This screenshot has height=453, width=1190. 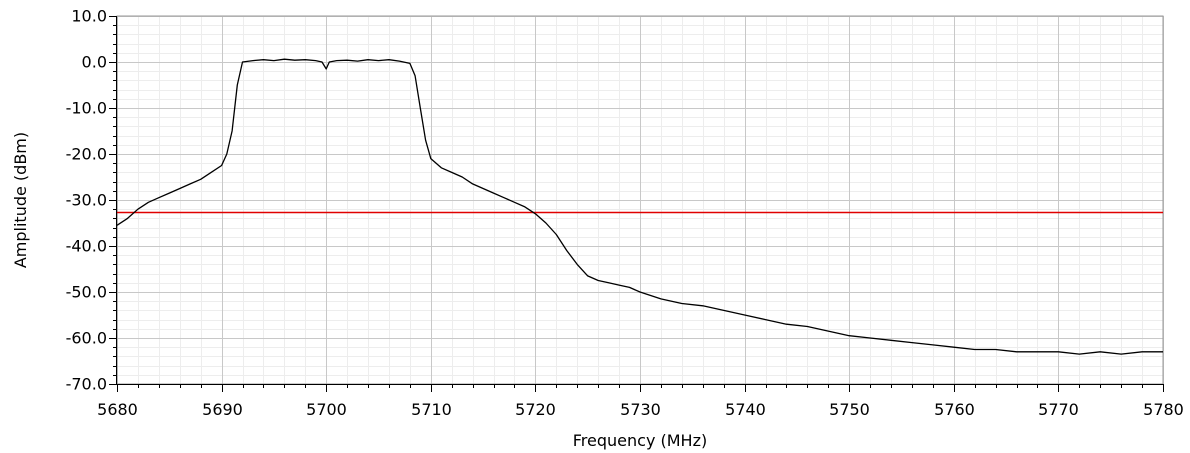 What do you see at coordinates (86, 292) in the screenshot?
I see `y-tick-label: -50.0` at bounding box center [86, 292].